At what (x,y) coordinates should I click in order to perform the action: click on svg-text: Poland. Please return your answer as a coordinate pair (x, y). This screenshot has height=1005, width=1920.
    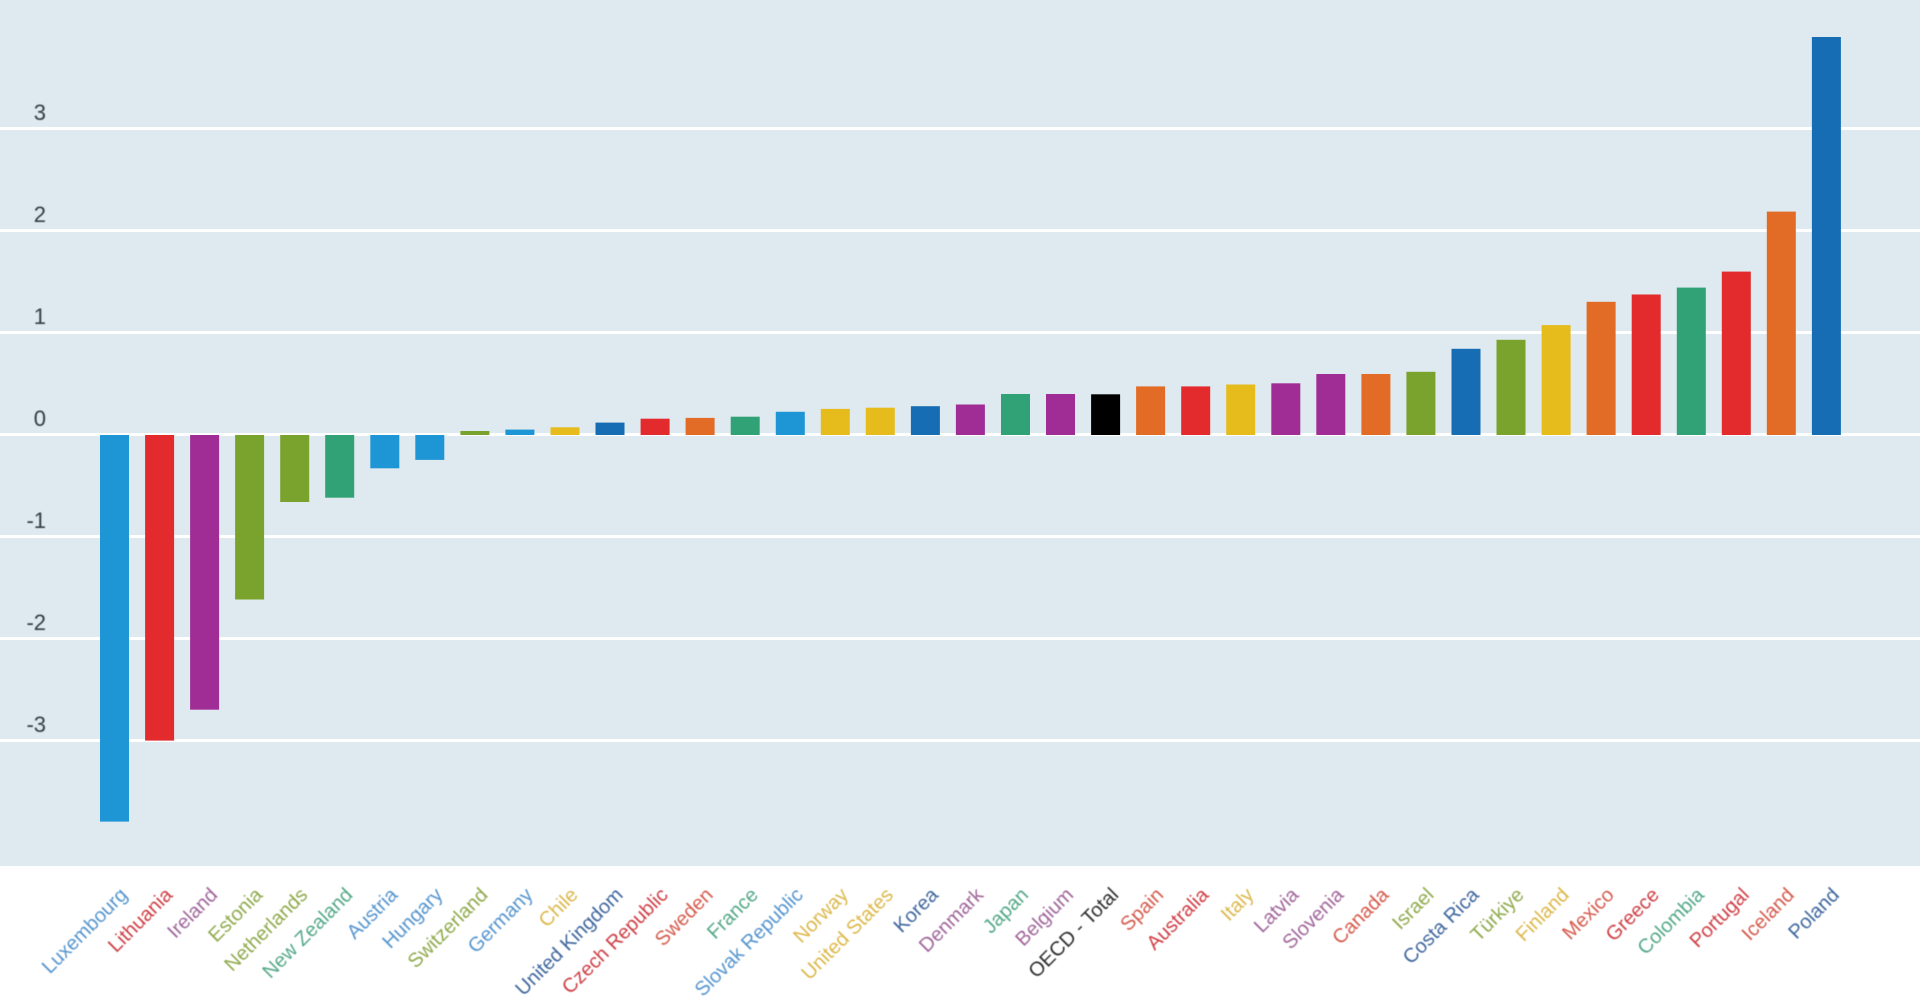
    Looking at the image, I should click on (1814, 914).